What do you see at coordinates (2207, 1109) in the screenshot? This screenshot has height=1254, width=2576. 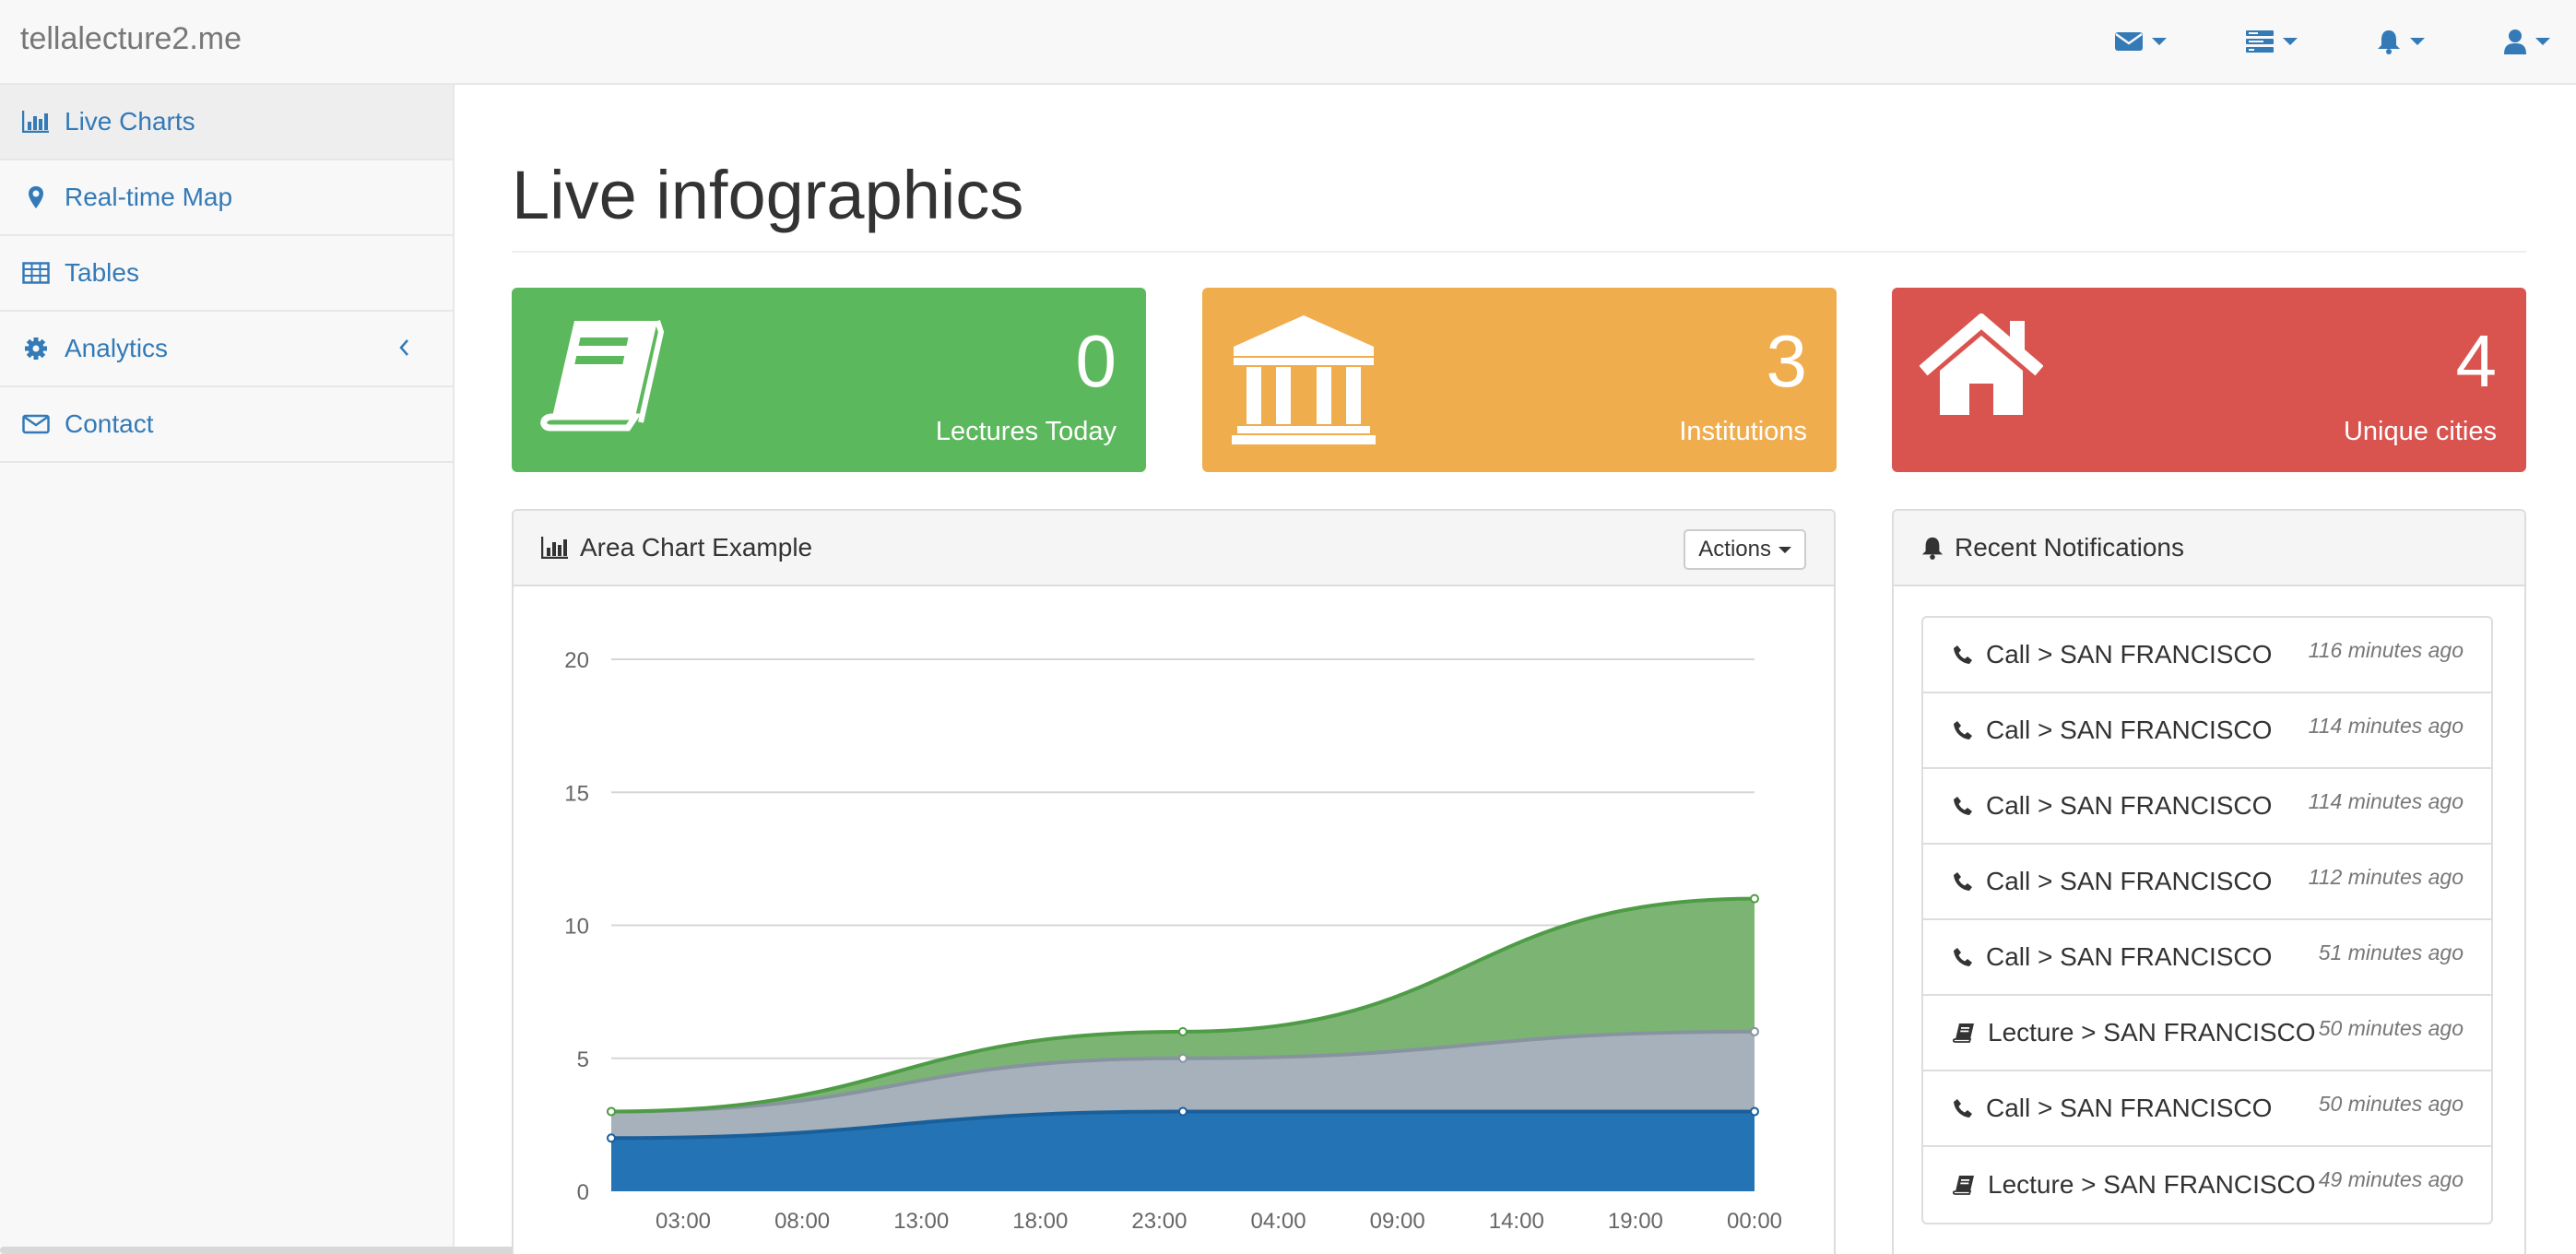 I see `notification-item: Call > SAN FRANCISCO 50 minutes ago` at bounding box center [2207, 1109].